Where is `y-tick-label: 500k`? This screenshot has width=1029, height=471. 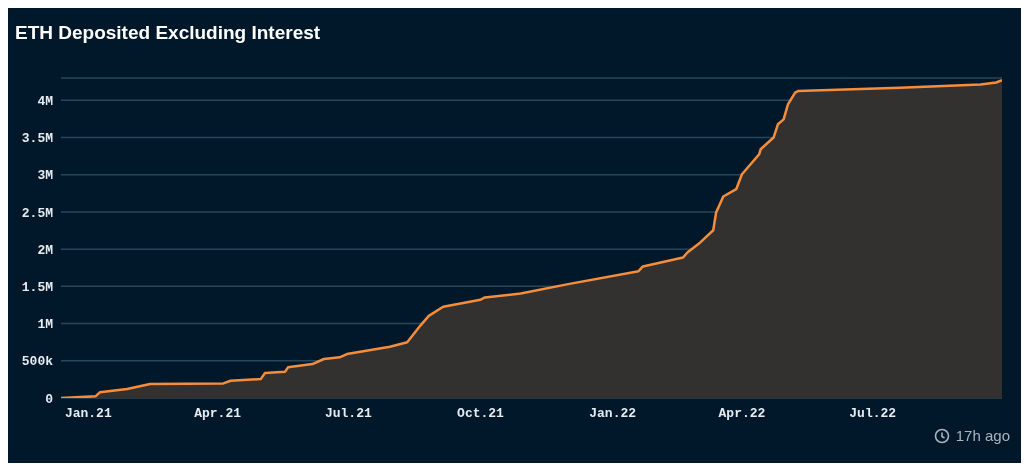 y-tick-label: 500k is located at coordinates (37, 362).